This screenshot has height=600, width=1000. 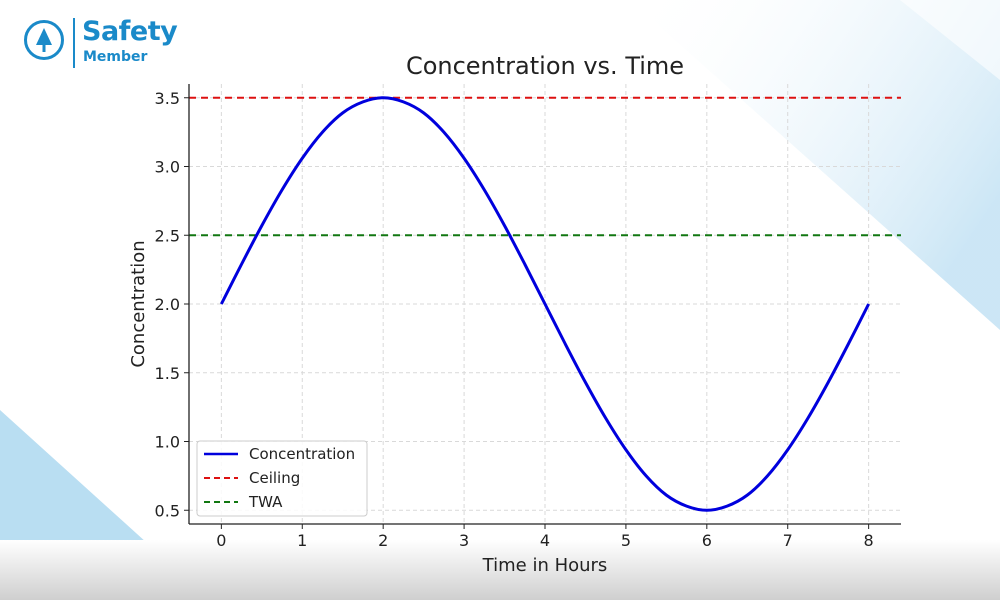 I want to click on x-tick-label: 3, so click(x=464, y=540).